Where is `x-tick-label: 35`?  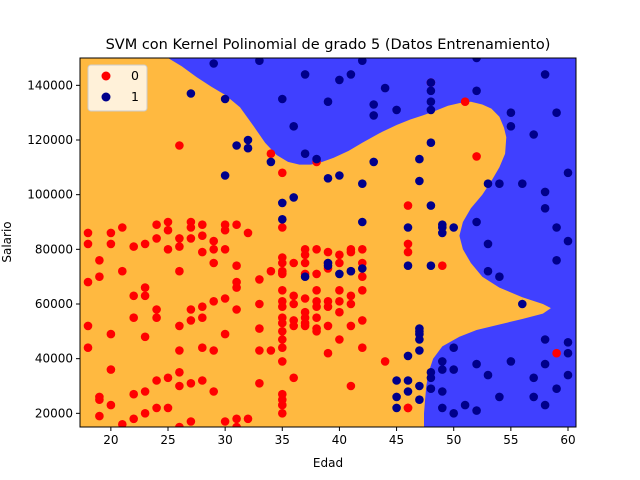
x-tick-label: 35 is located at coordinates (282, 440).